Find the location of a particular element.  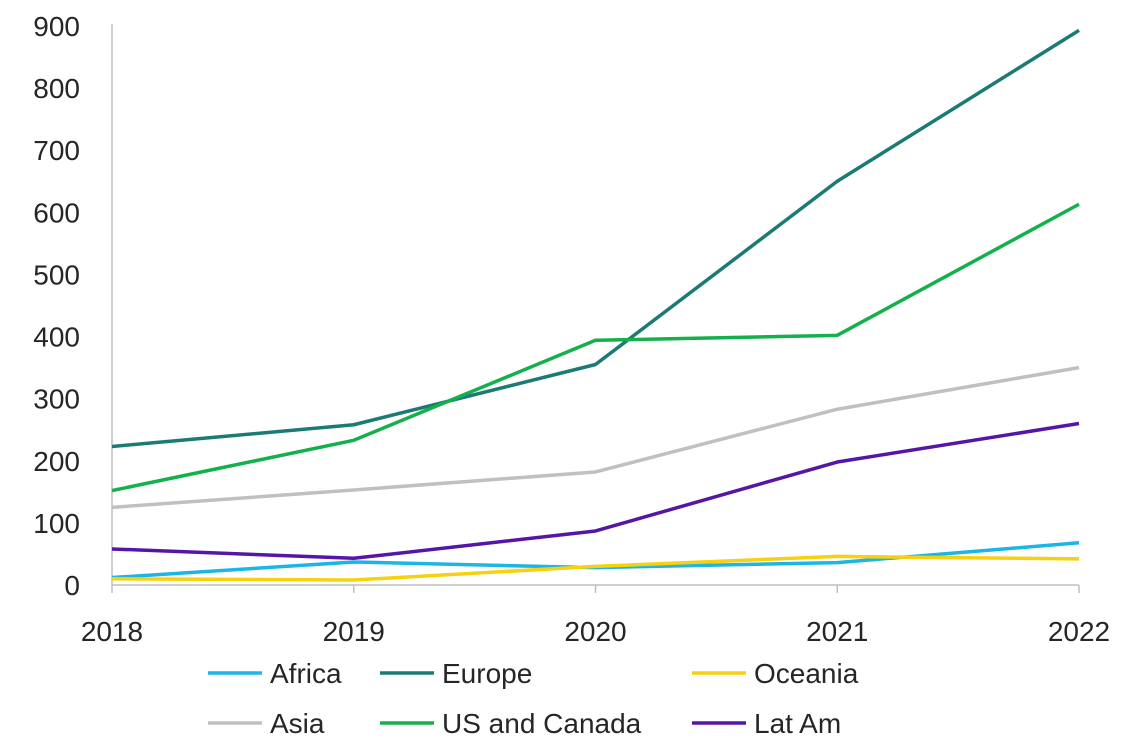

x-tick-labels: 2018 2019 2020 2021 2022 is located at coordinates (595, 616).